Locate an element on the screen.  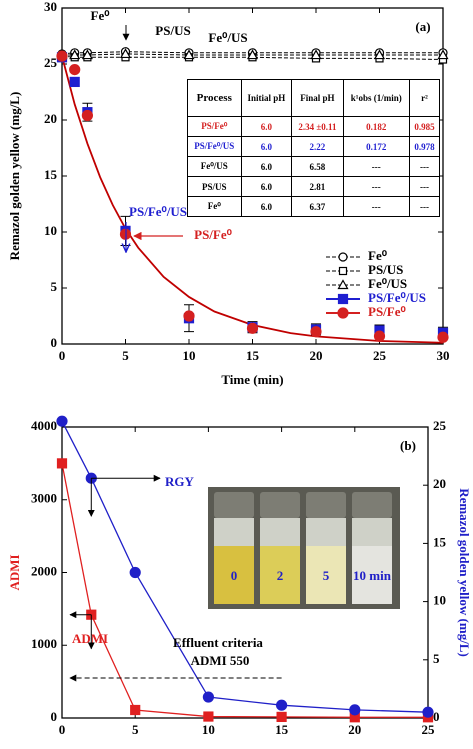
legend-label: Fe⁰/US is located at coordinates (387, 283).